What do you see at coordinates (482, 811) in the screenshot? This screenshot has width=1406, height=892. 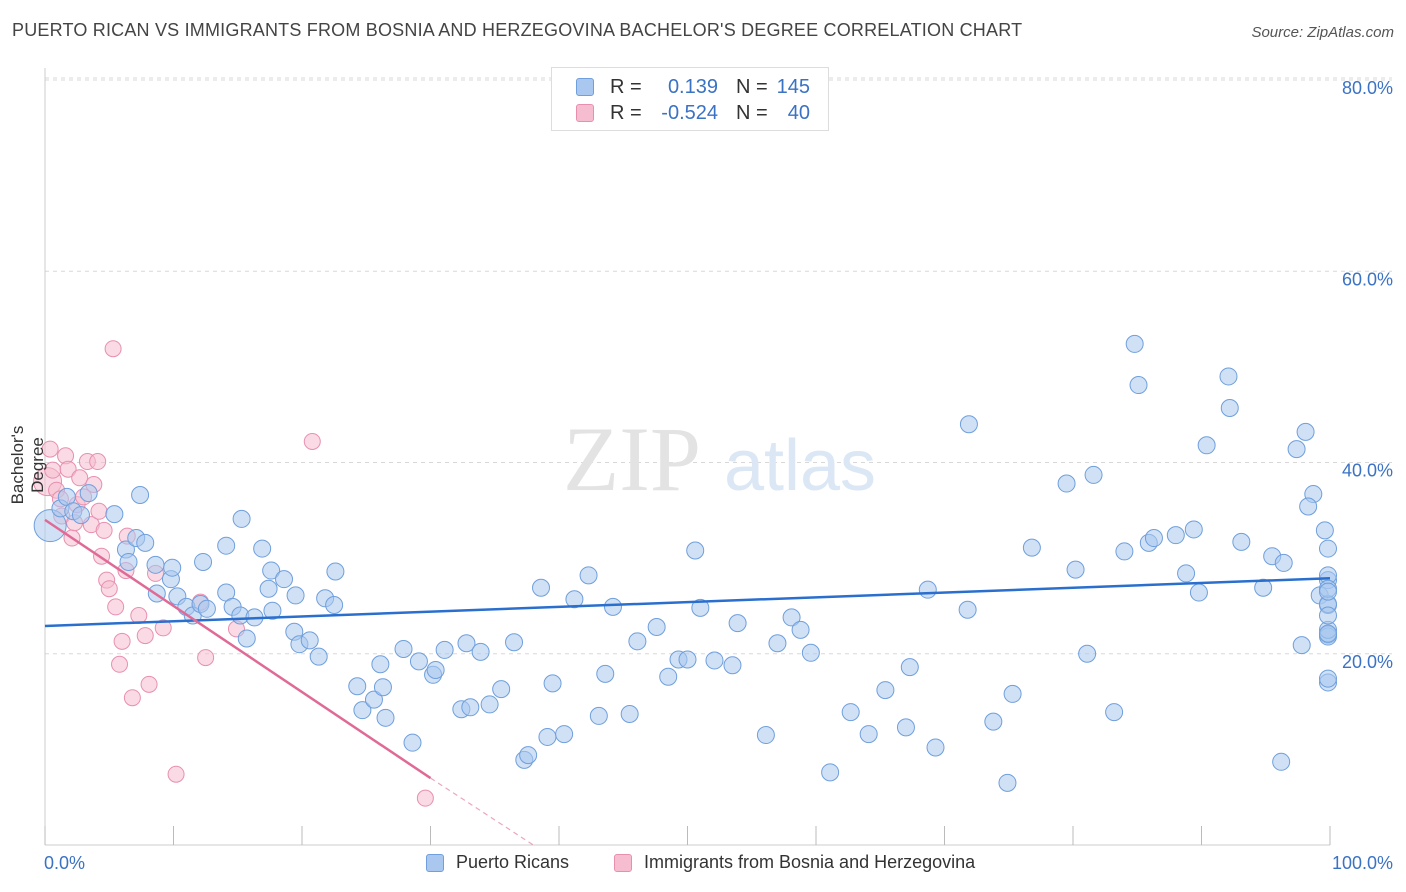 I see `bosnia-trend-extension` at bounding box center [482, 811].